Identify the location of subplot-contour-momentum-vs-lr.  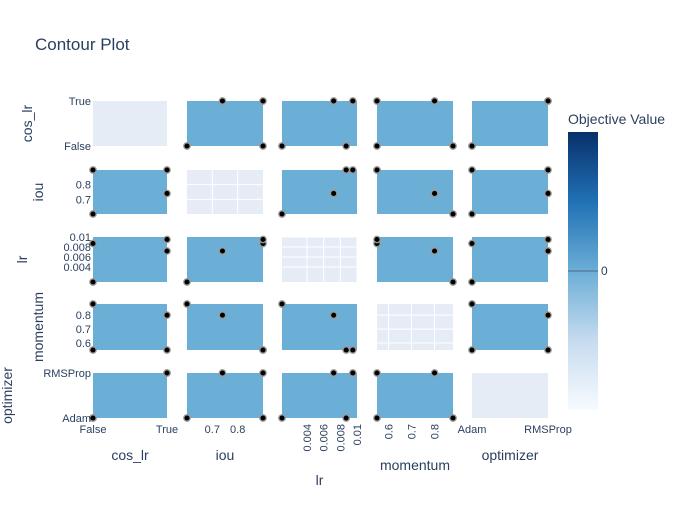
(319, 327).